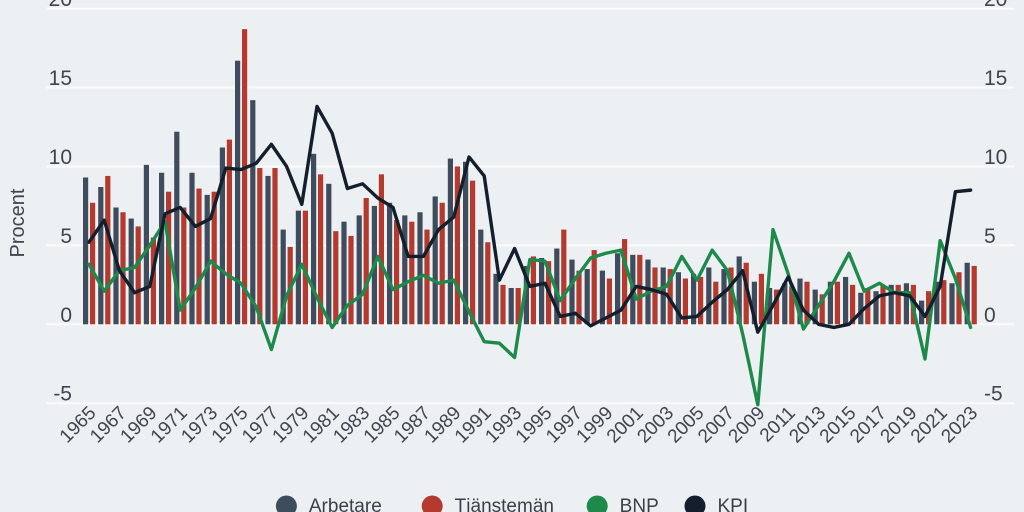 The height and width of the screenshot is (512, 1024). I want to click on bar-arbetare-2000, so click(618, 289).